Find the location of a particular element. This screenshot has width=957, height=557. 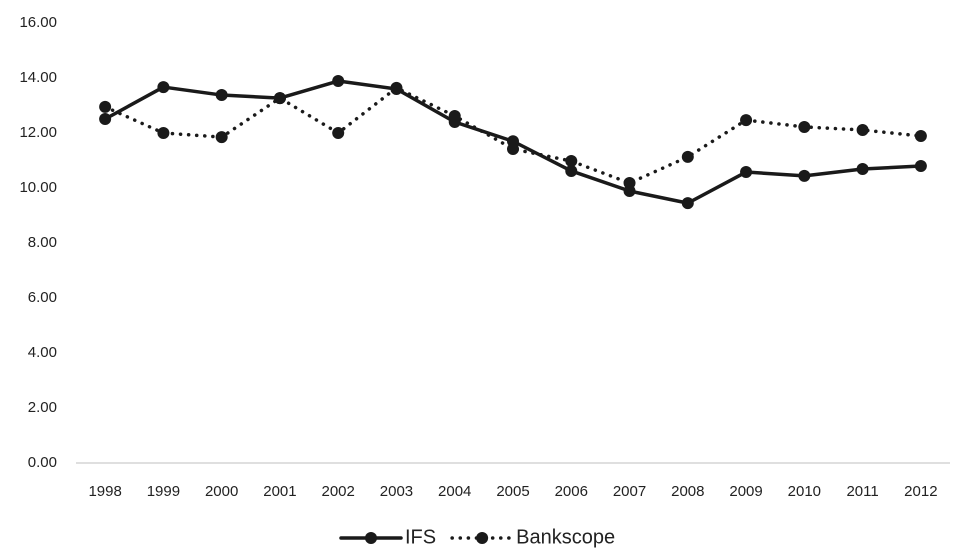

x-tick-label: 2004 is located at coordinates (454, 491).